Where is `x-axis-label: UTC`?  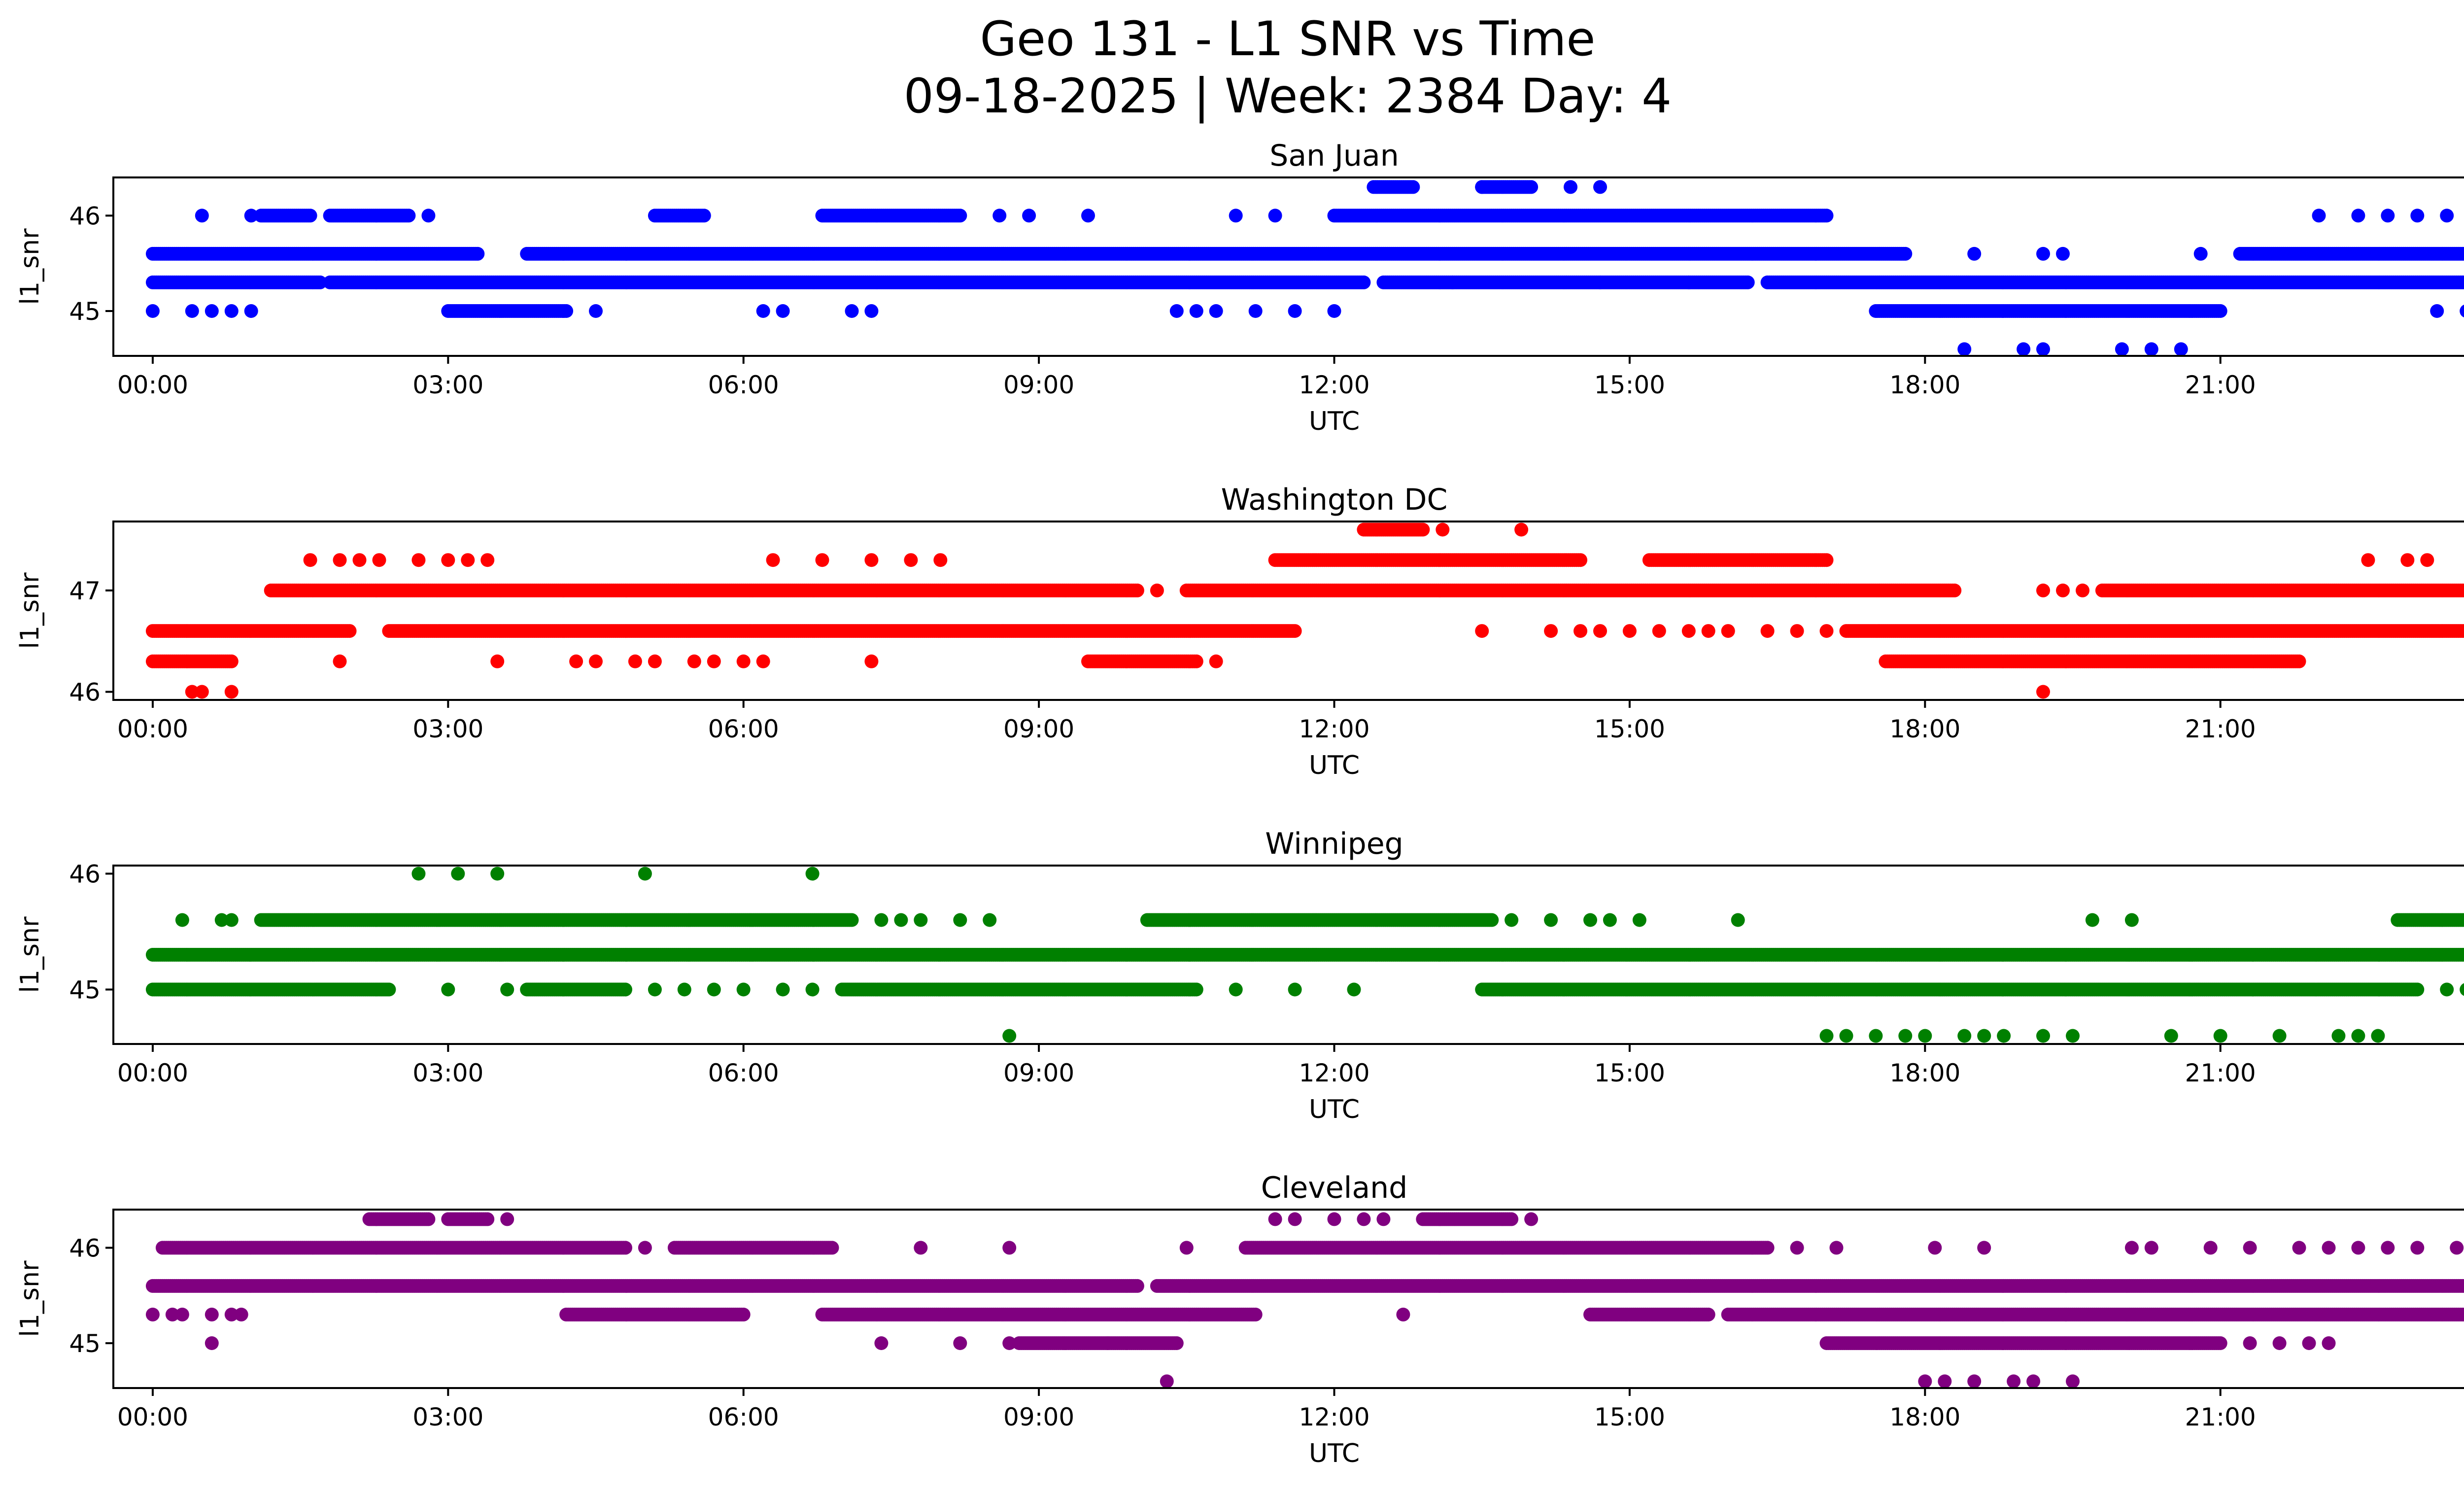 x-axis-label: UTC is located at coordinates (1334, 421).